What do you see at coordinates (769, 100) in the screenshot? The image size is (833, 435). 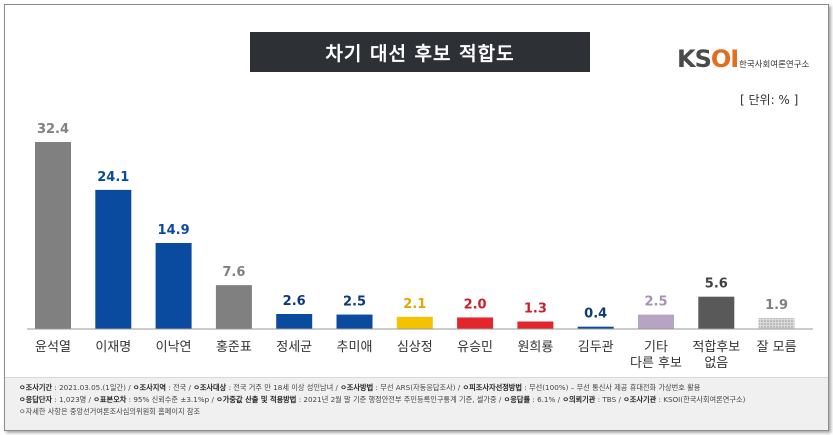 I see `unit-label: [ 단위: % ]` at bounding box center [769, 100].